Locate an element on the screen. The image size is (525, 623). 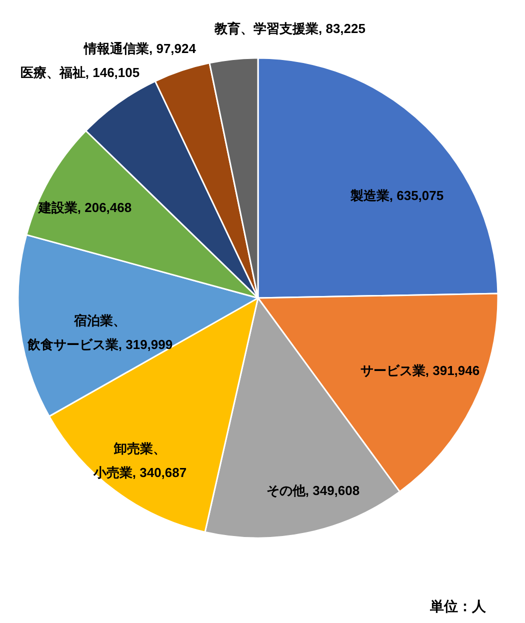
data-label: 情報通信業, 97,924 is located at coordinates (140, 48).